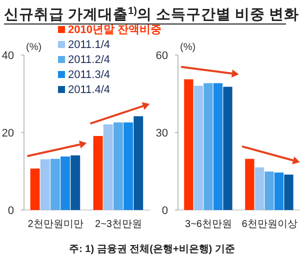  Describe the element at coordinates (89, 45) in the screenshot. I see `legend-label: 2011.1/4` at that location.